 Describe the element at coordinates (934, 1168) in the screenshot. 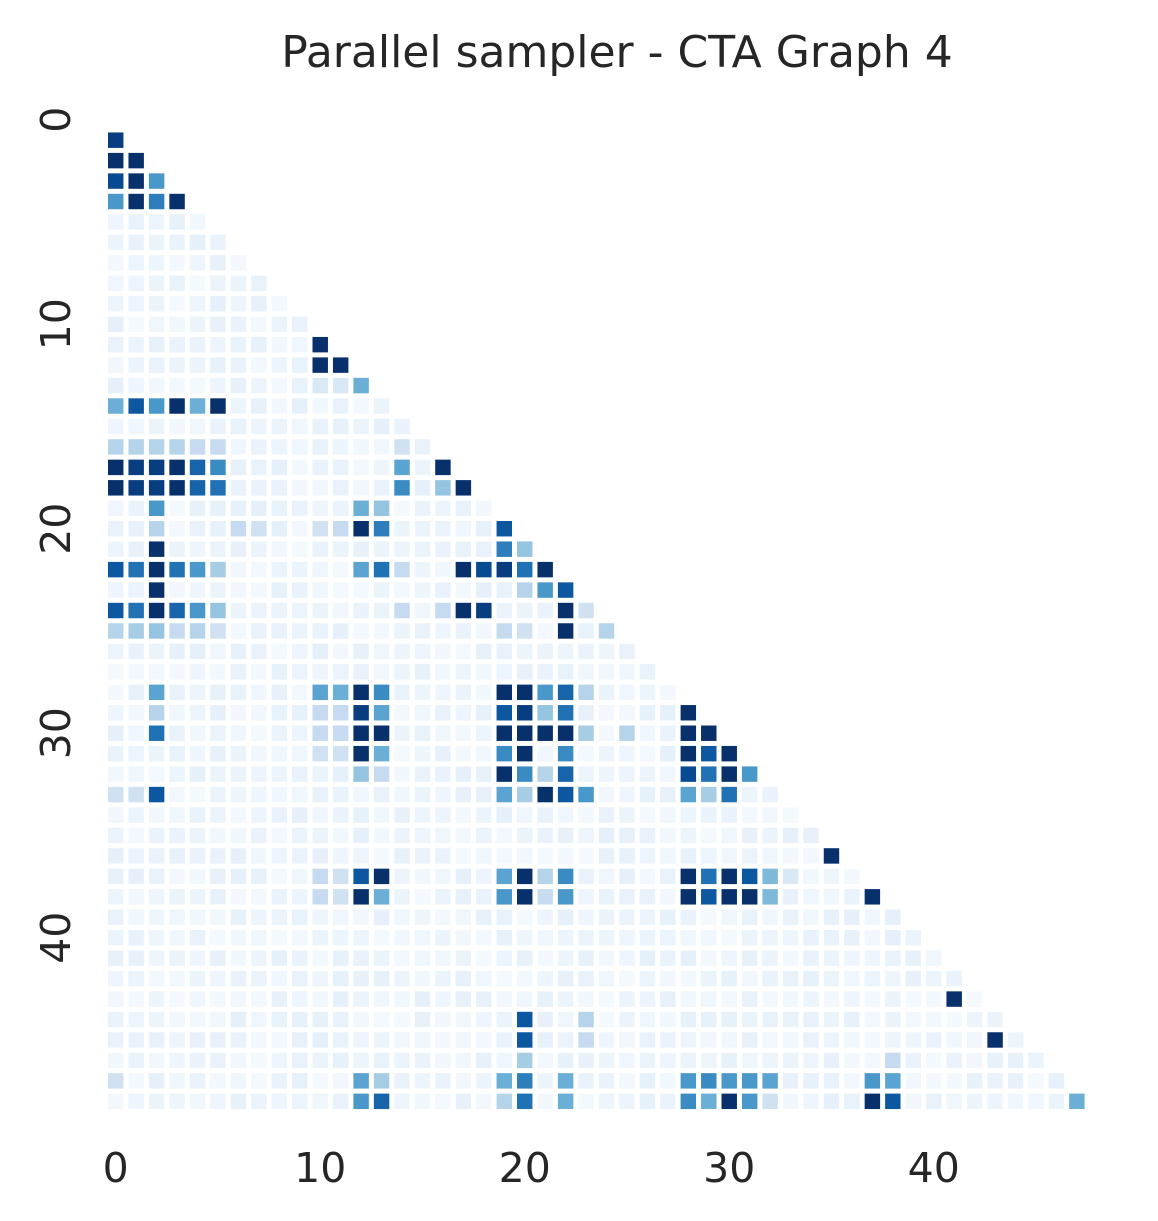

I see `x-tick-label-40: 40` at that location.